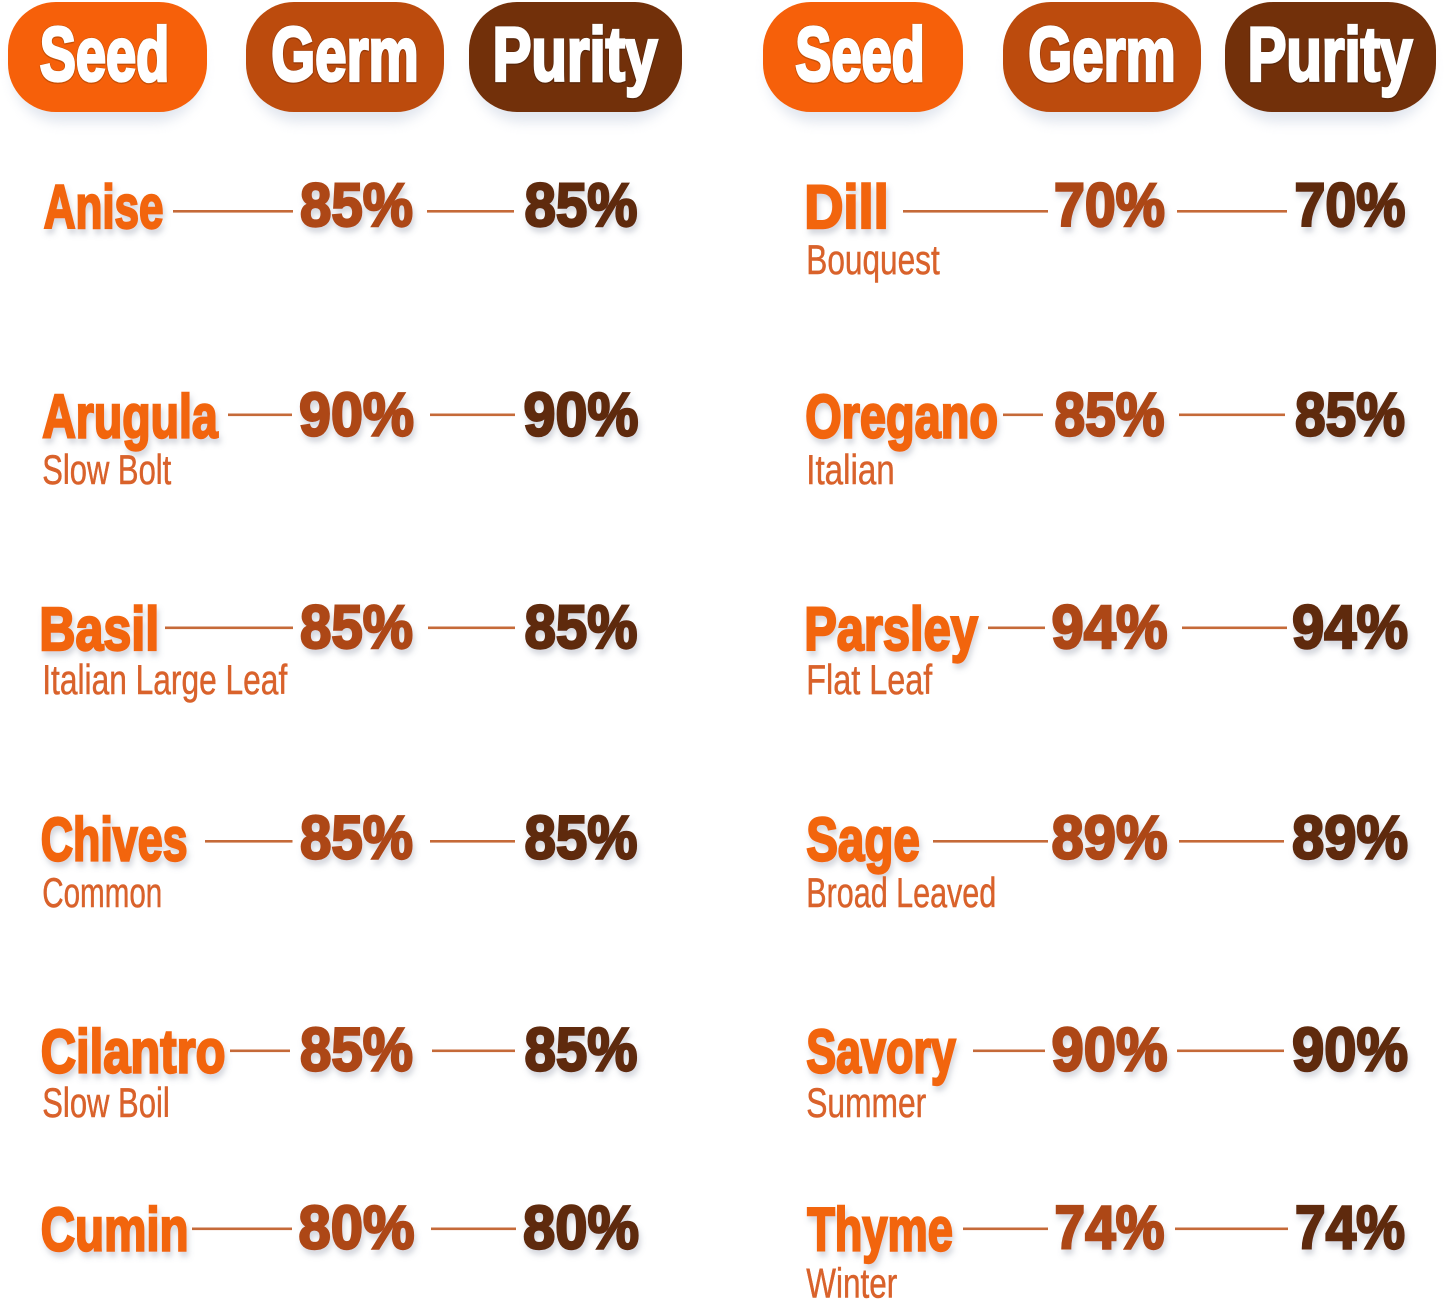  What do you see at coordinates (901, 892) in the screenshot?
I see `svg-text: Broad Leaved` at bounding box center [901, 892].